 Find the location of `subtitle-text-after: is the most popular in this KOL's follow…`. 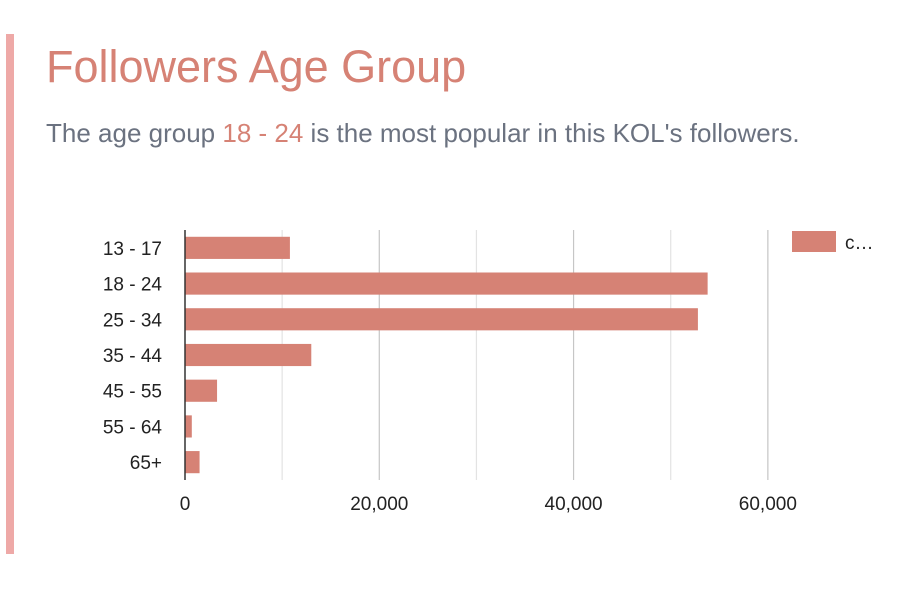

subtitle-text-after: is the most popular in this KOL's follow… is located at coordinates (551, 133).